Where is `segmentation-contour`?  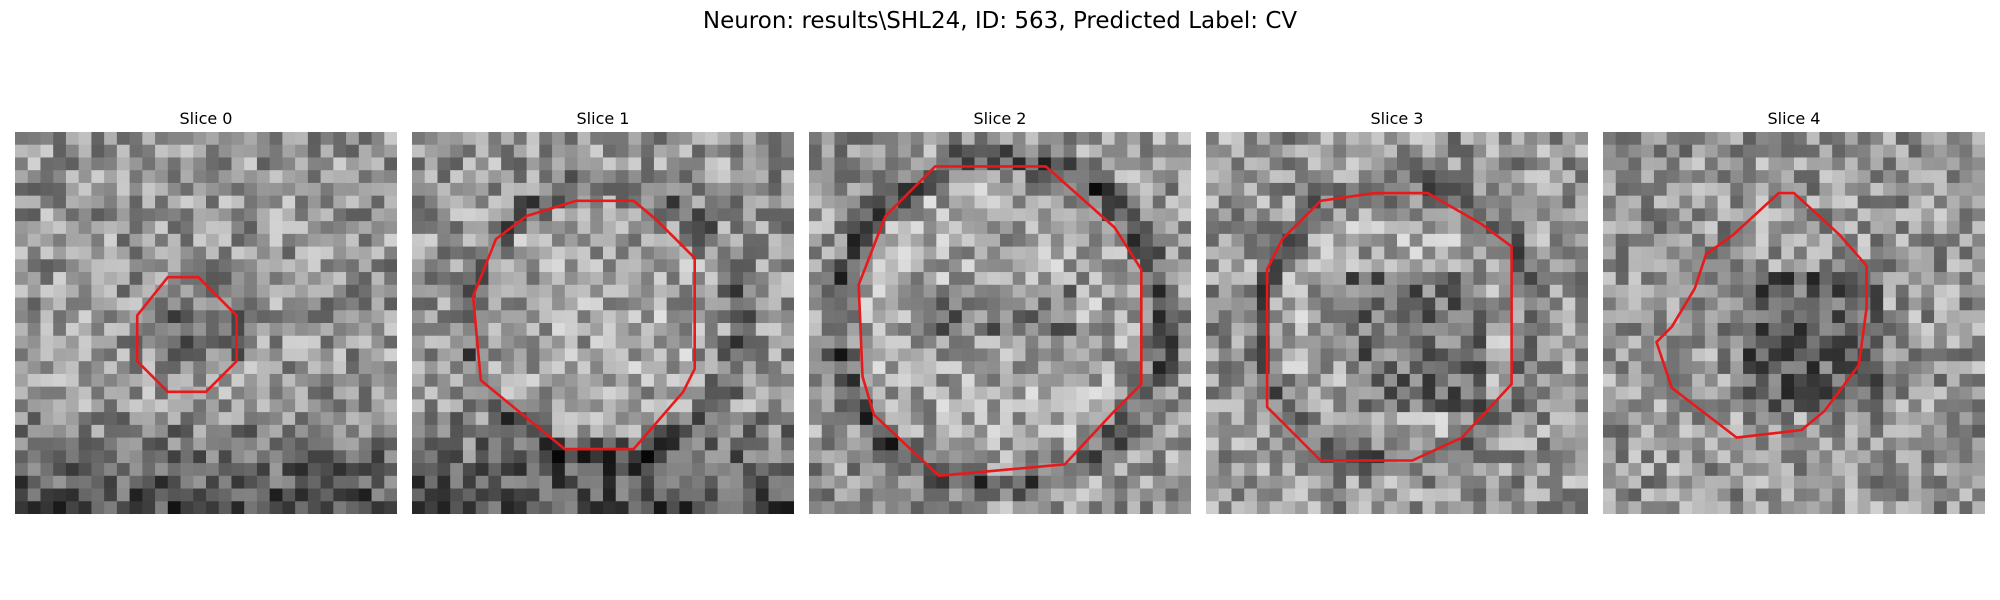
segmentation-contour is located at coordinates (584, 325).